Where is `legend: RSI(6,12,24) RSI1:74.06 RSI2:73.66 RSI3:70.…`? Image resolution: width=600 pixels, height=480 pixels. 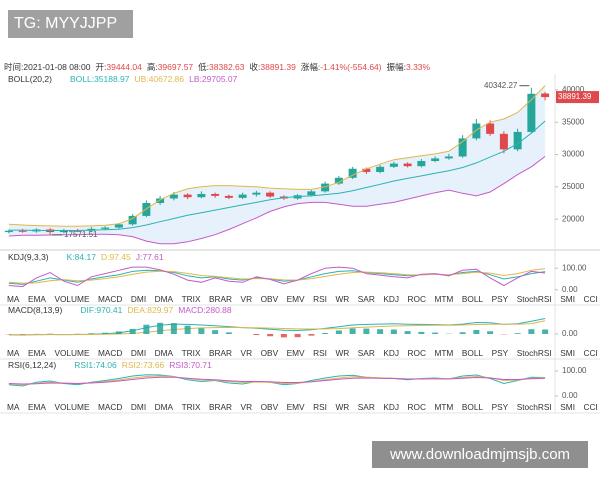 legend: RSI(6,12,24) RSI1:74.06 RSI2:73.66 RSI3:70.… is located at coordinates (110, 365).